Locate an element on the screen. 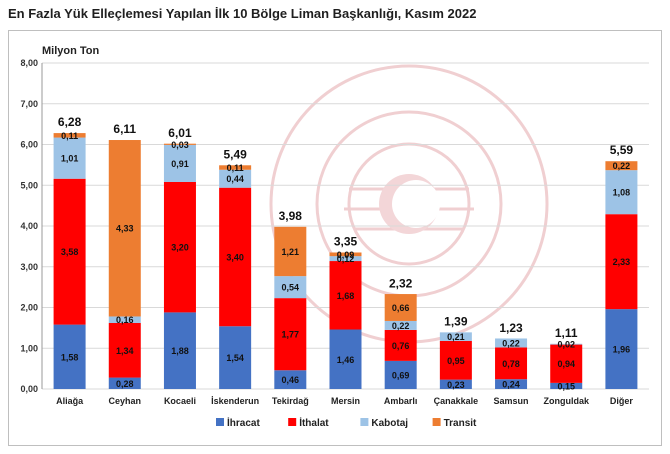  data-label: 4,33 is located at coordinates (125, 229).